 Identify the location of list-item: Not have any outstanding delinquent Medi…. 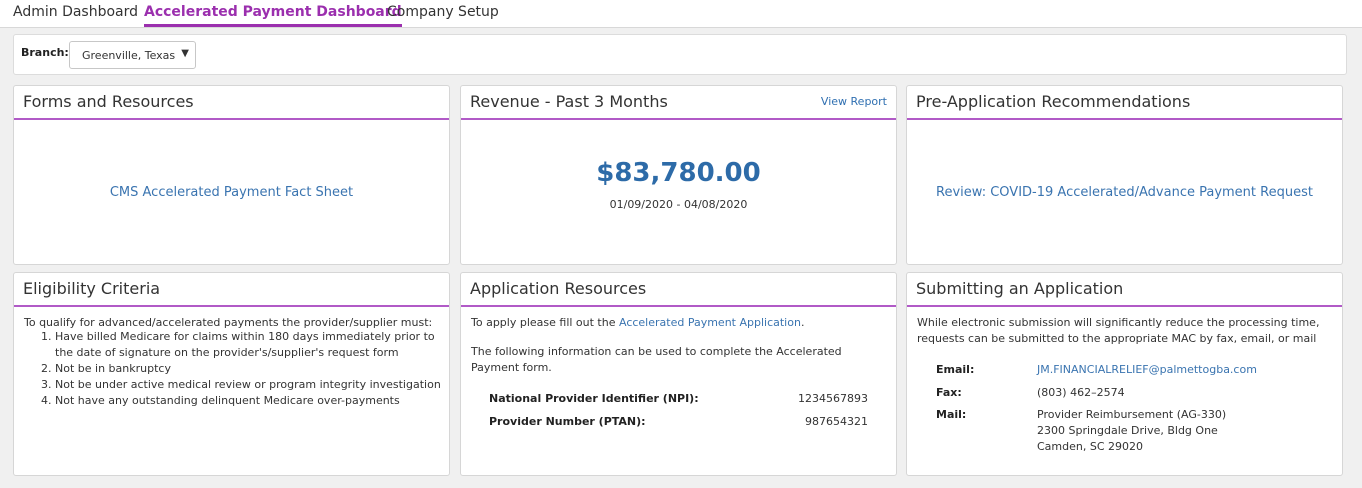
(250, 401).